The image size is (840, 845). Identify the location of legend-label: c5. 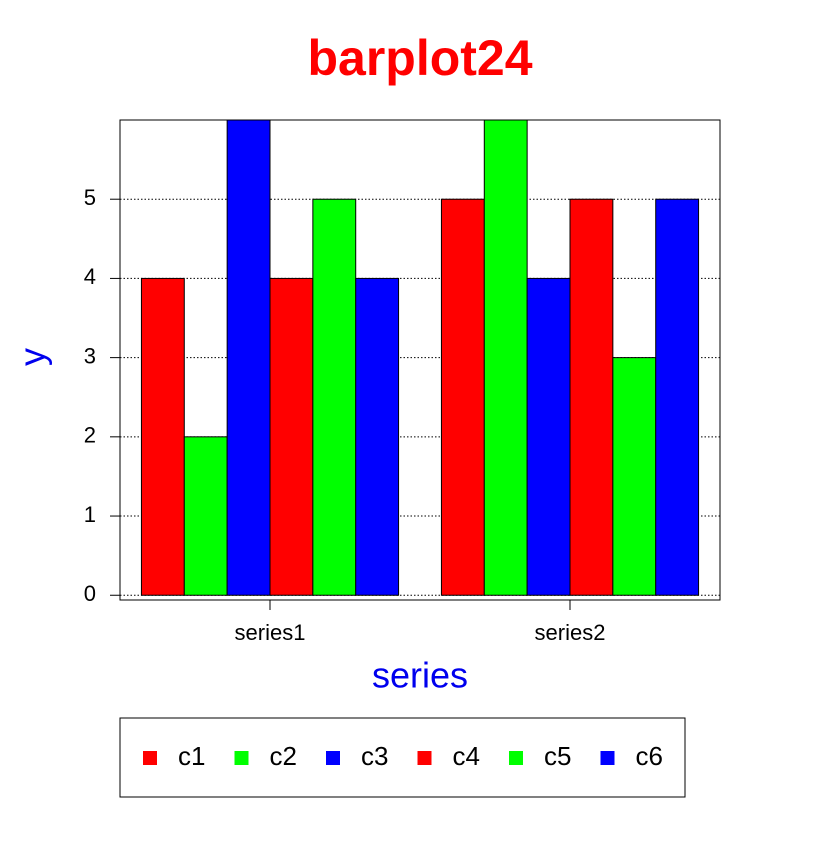
(557, 756).